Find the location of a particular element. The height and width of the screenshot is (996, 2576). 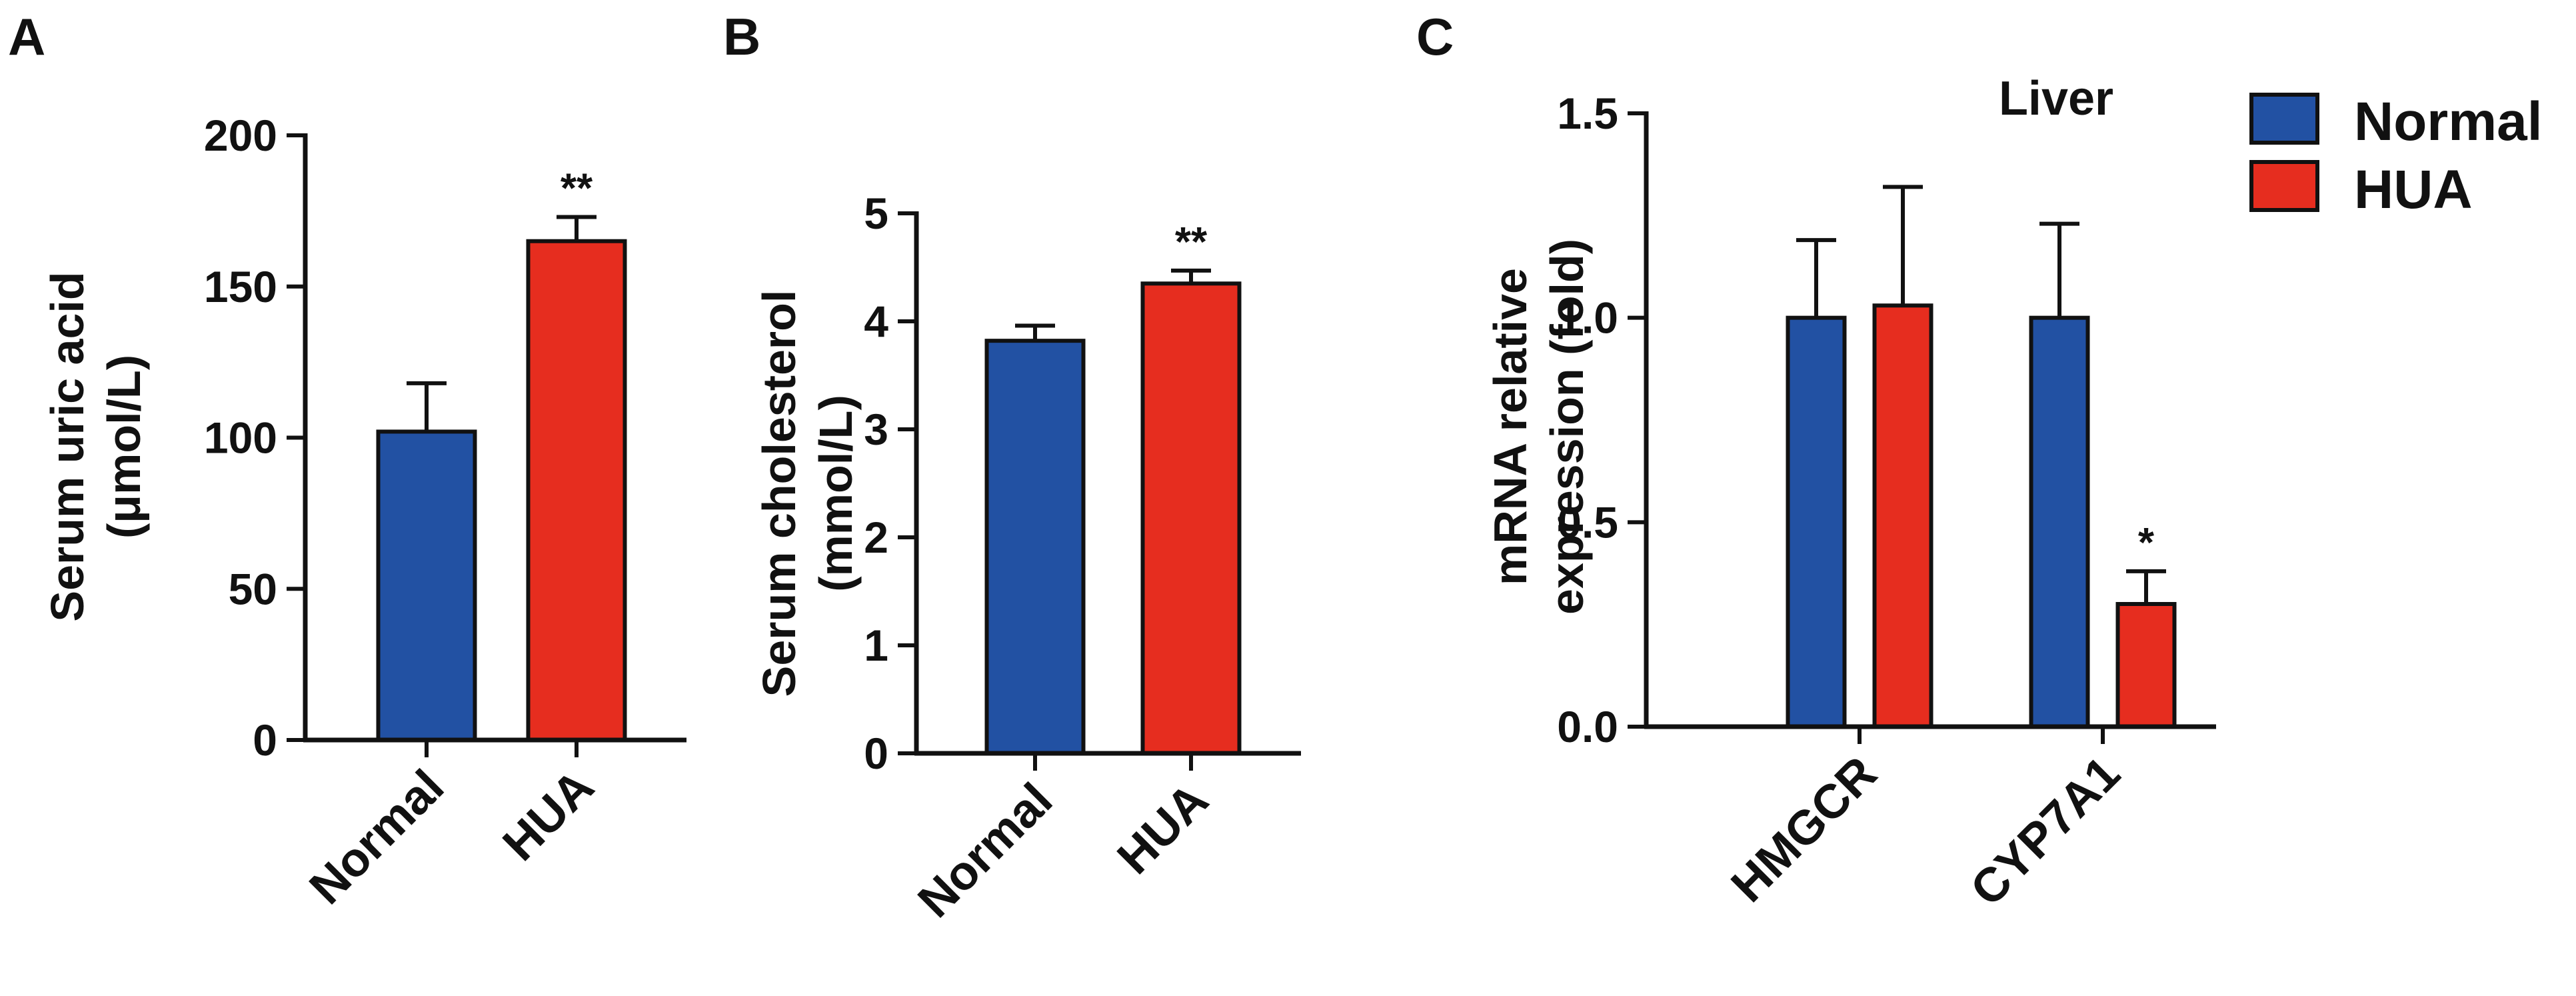

panel-b-y-axis-title: Serum cholesterol (mmol/L) is located at coordinates (808, 493).